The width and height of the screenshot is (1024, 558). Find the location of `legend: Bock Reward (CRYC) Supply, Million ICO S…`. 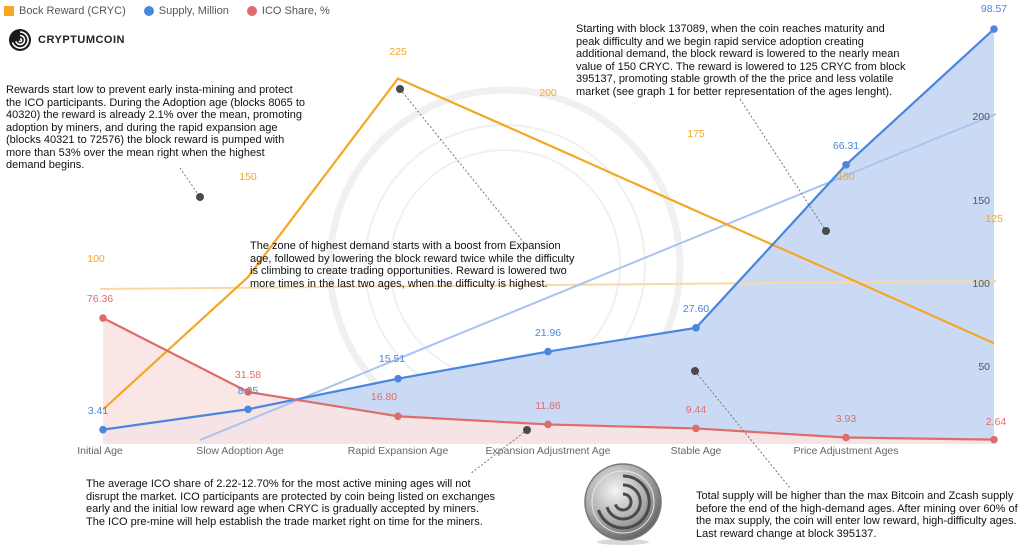

legend: Bock Reward (CRYC) Supply, Million ICO S… is located at coordinates (167, 11).